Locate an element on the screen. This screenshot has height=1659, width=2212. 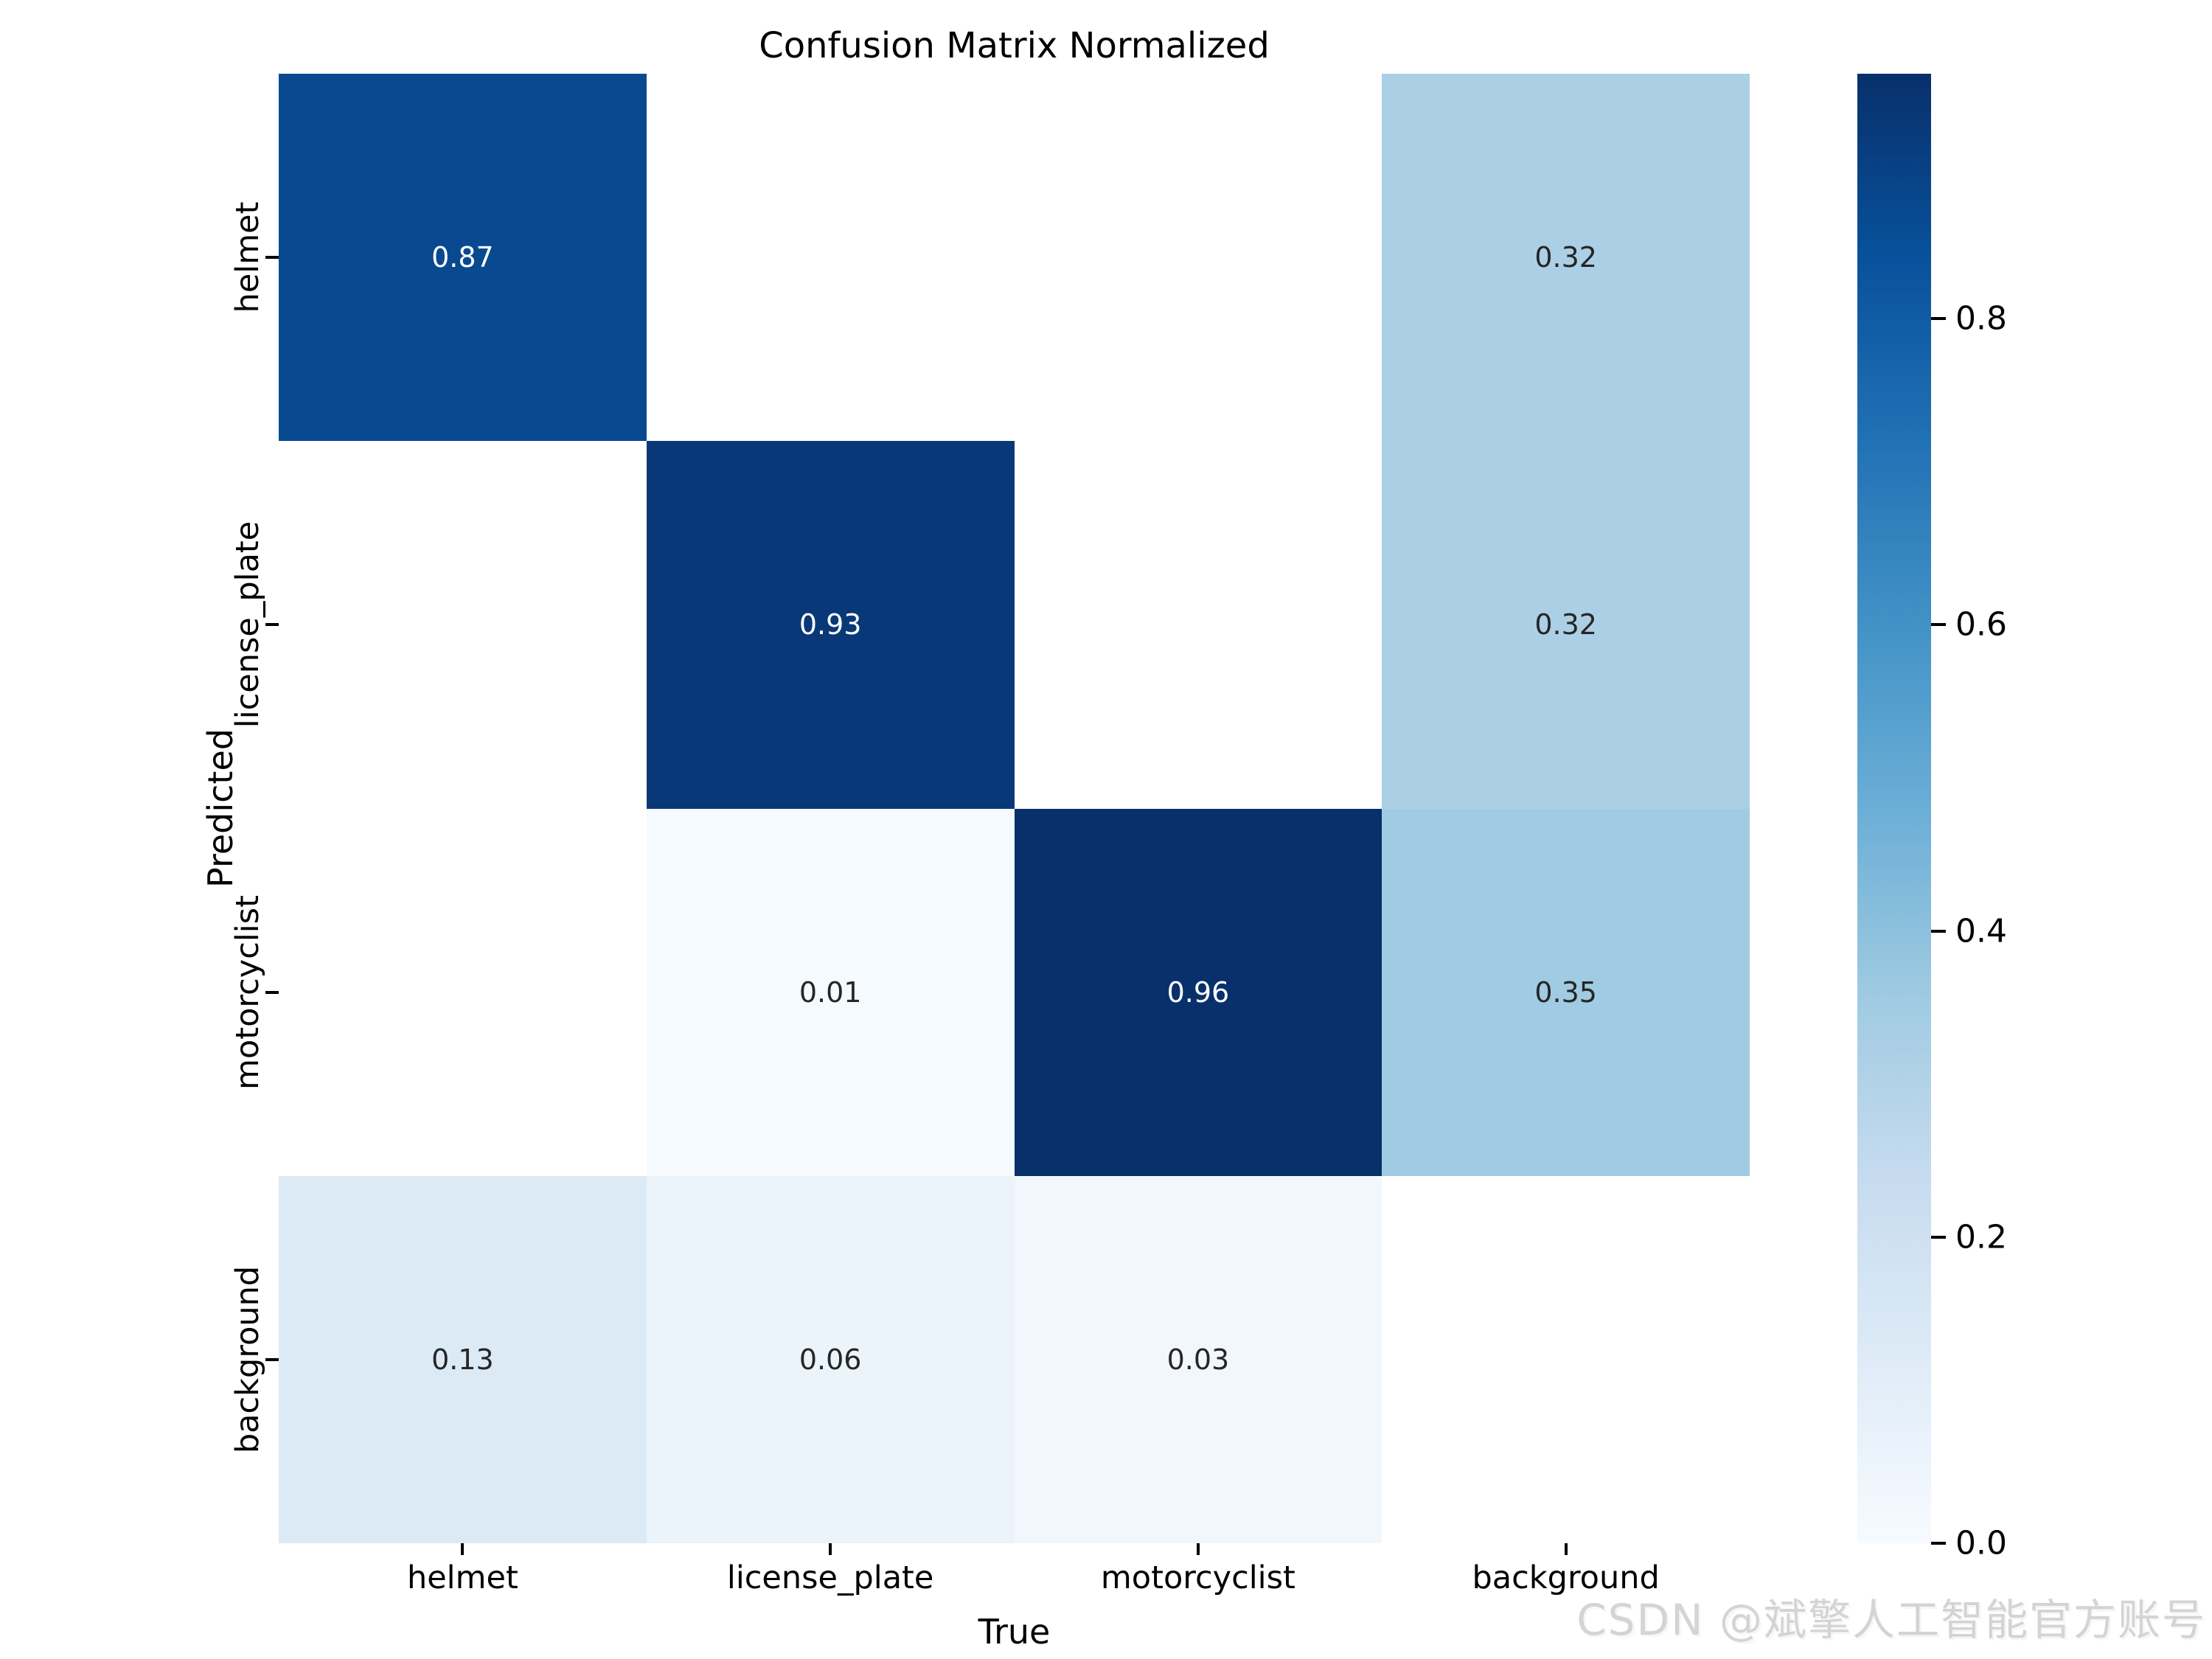
y-tick-label-motorcyclist: motorcyclist is located at coordinates (247, 992).